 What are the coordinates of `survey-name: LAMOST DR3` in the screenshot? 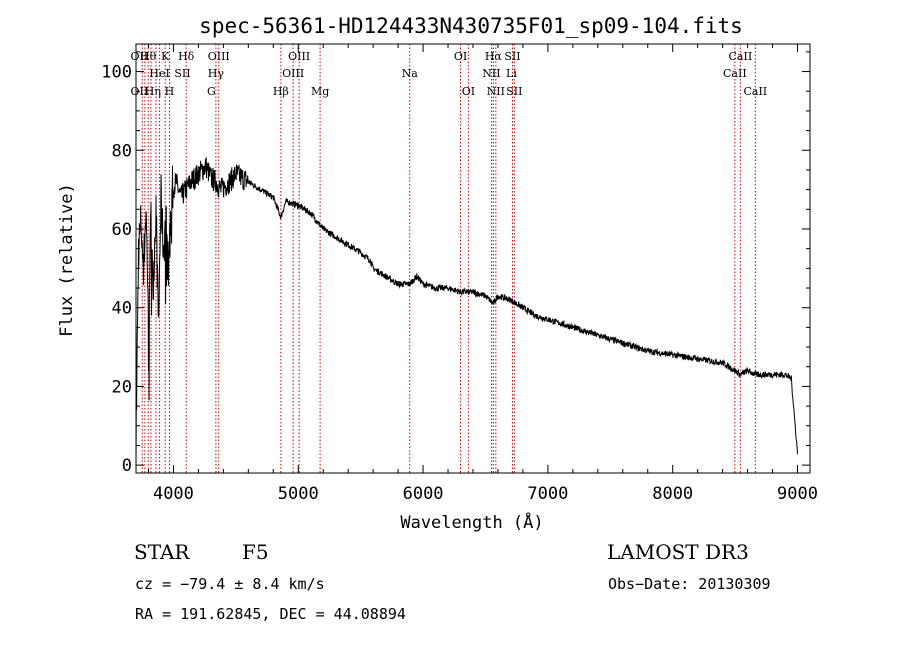 It's located at (678, 552).